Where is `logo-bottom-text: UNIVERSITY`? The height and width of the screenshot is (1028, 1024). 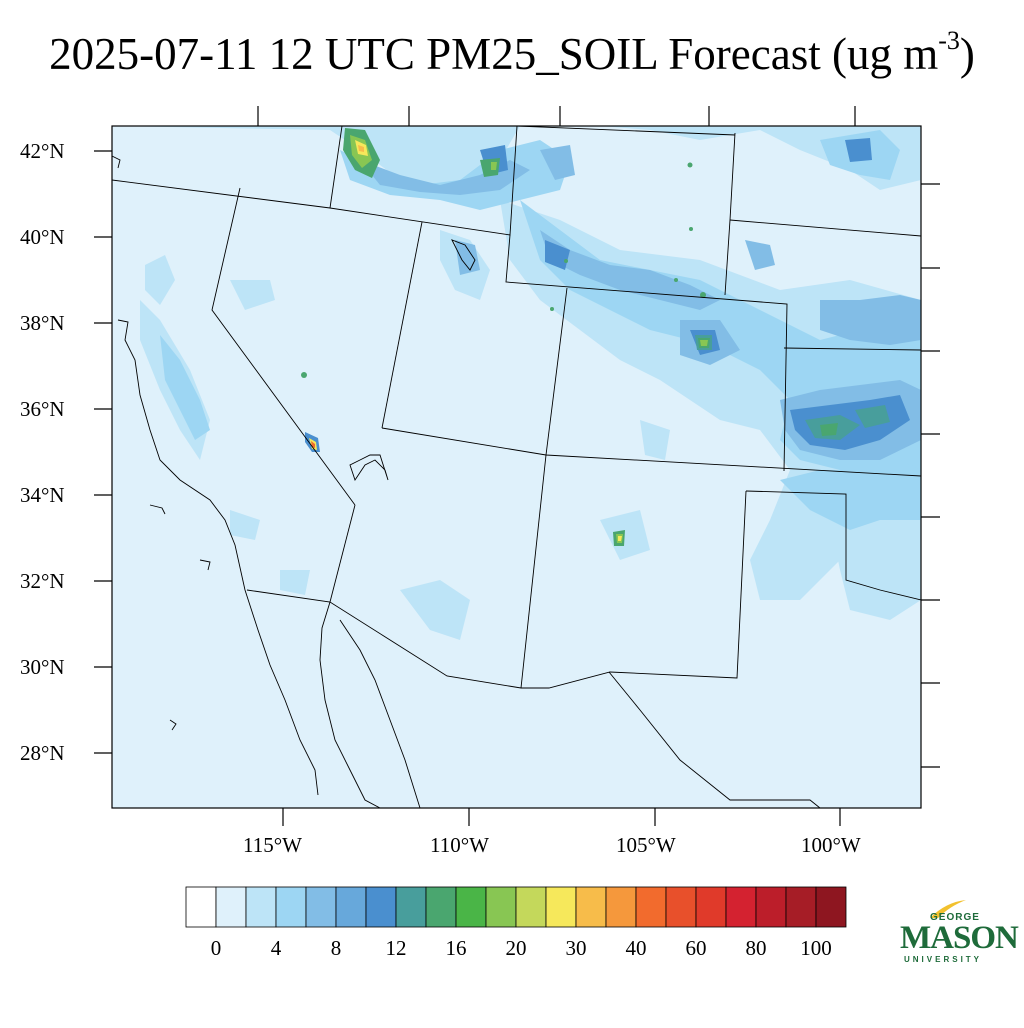 logo-bottom-text: UNIVERSITY is located at coordinates (943, 959).